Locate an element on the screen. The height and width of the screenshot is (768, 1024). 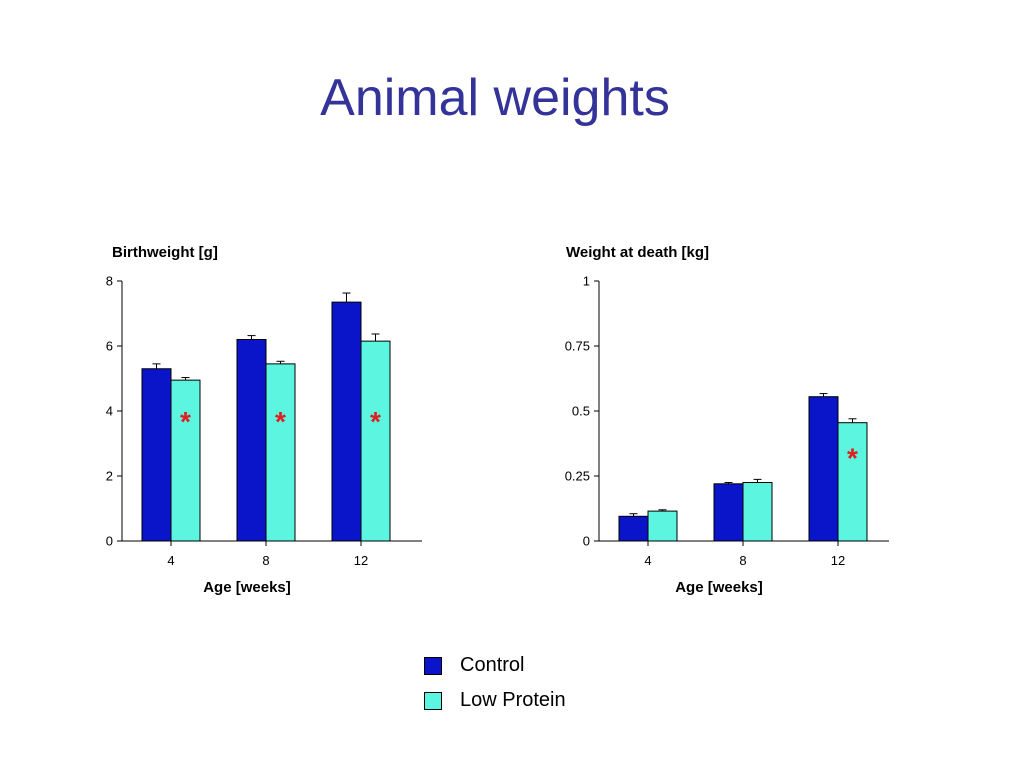
legend-item-control: Control is located at coordinates (495, 665).